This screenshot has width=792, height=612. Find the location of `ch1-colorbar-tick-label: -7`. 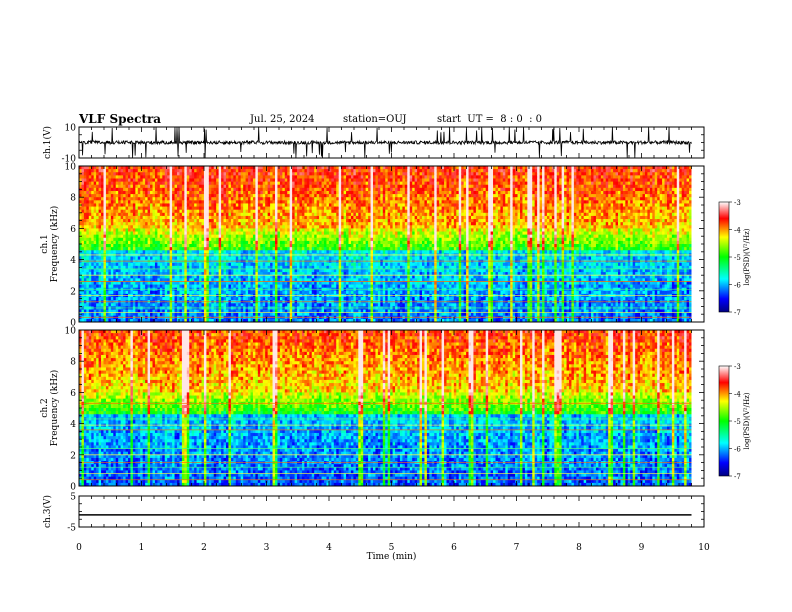

ch1-colorbar-tick-label: -7 is located at coordinates (737, 313).